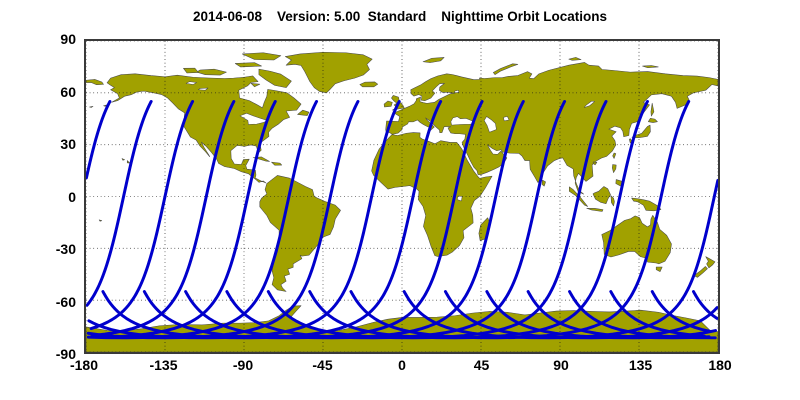 The width and height of the screenshot is (800, 400). What do you see at coordinates (460, 198) in the screenshot?
I see `lake-lake-victoria` at bounding box center [460, 198].